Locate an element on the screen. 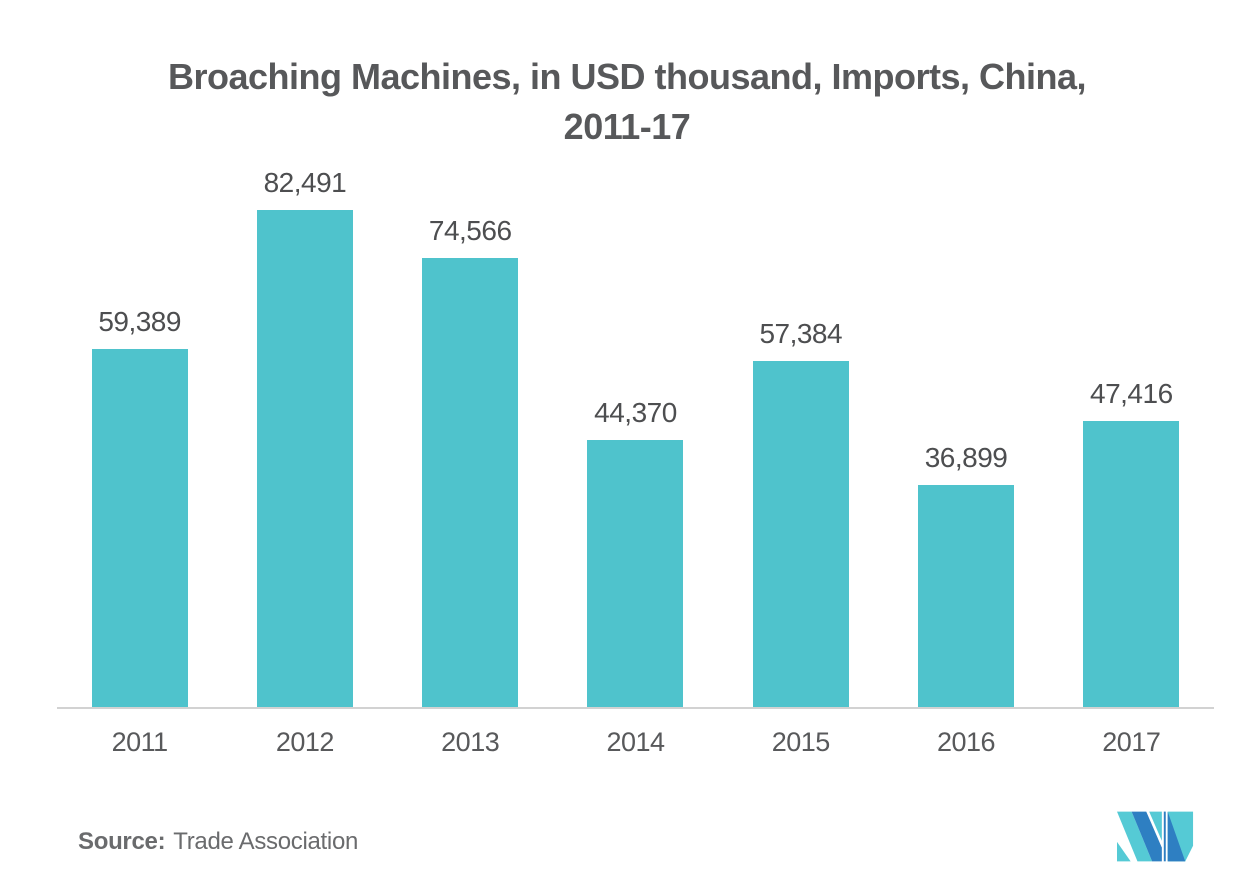  bar-column-2013: 74,566 is located at coordinates (470, 461).